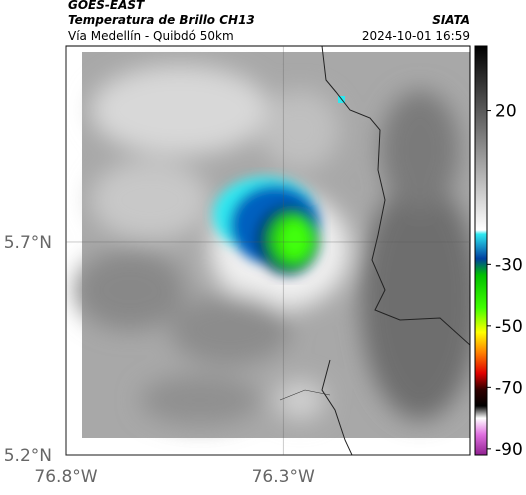  I want to click on datetime: 2024-10-01 16:59, so click(416, 36).